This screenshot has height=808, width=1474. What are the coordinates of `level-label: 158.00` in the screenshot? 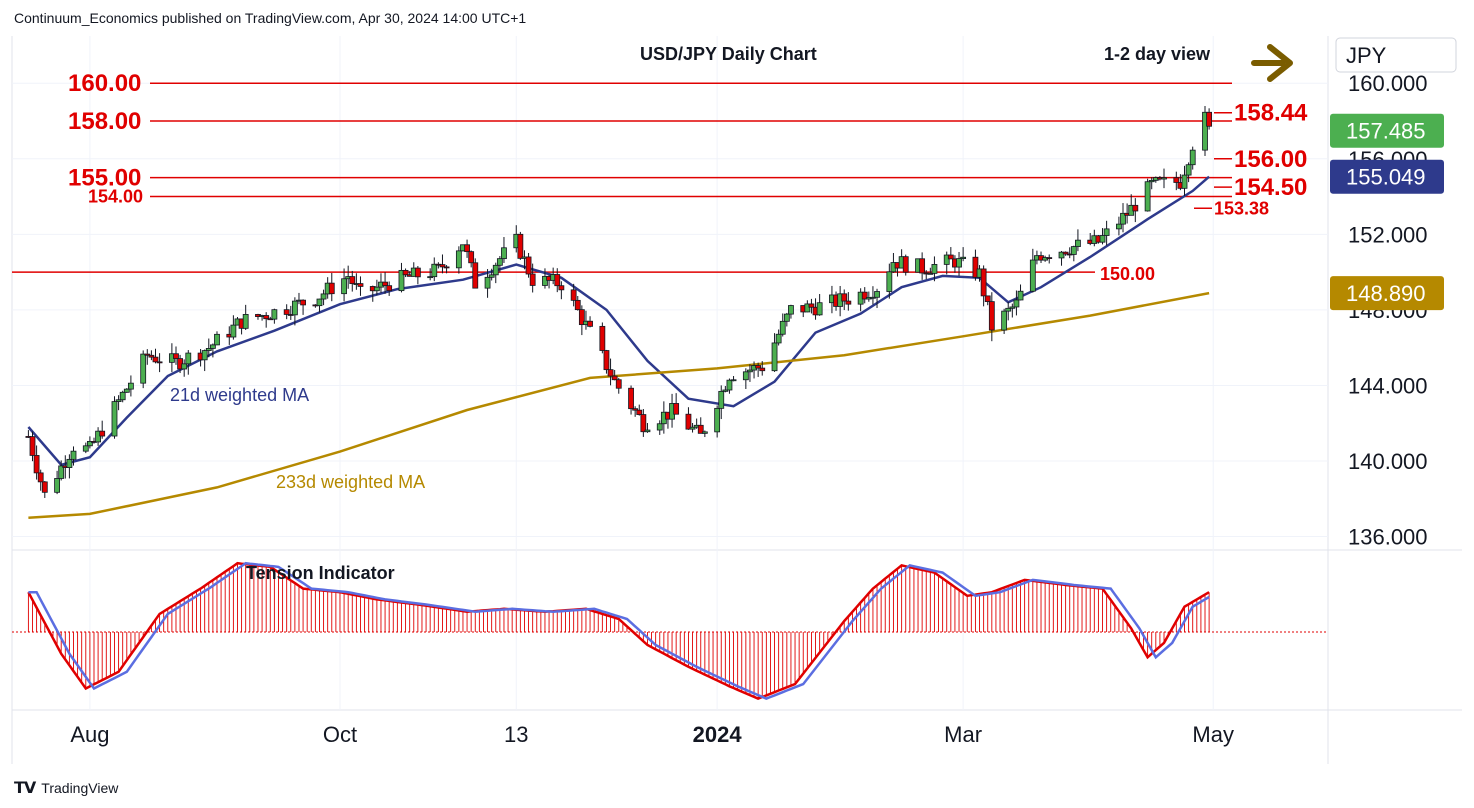 It's located at (104, 121).